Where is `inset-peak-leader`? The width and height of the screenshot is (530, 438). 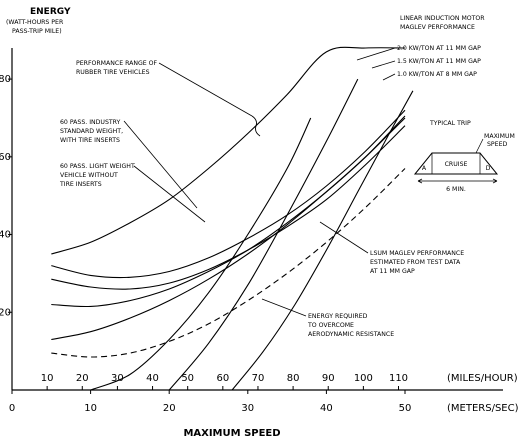 inset-peak-leader is located at coordinates (479, 146).